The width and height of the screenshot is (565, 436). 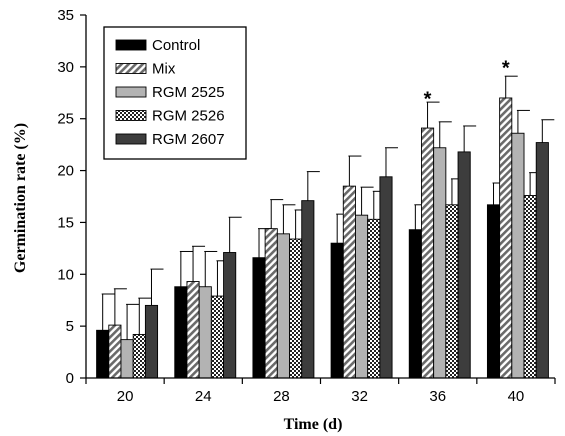 I want to click on annotations: **, so click(x=467, y=84).